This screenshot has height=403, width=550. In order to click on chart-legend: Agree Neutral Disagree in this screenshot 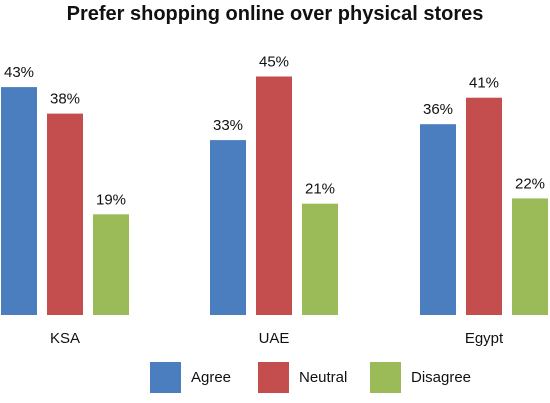, I will do `click(275, 377)`.